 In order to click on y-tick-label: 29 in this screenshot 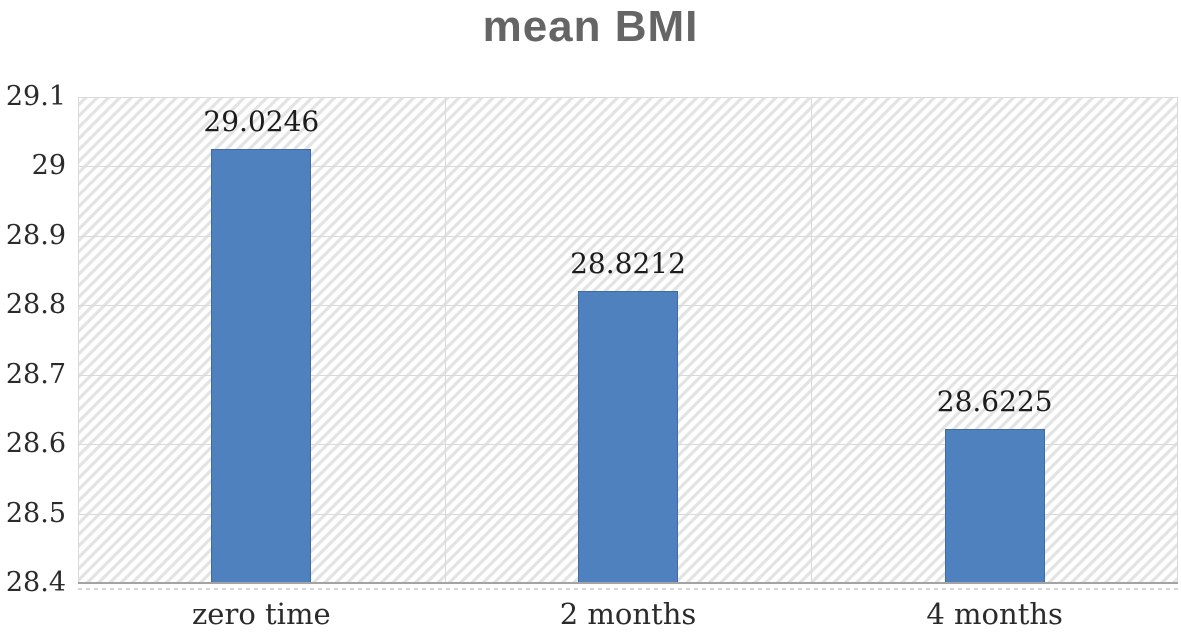, I will do `click(48, 166)`.